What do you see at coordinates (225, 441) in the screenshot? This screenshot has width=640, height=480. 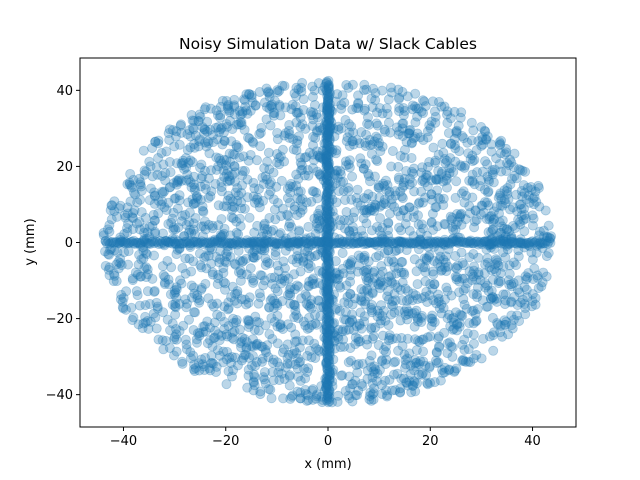 I see `x-tick-label: −20` at bounding box center [225, 441].